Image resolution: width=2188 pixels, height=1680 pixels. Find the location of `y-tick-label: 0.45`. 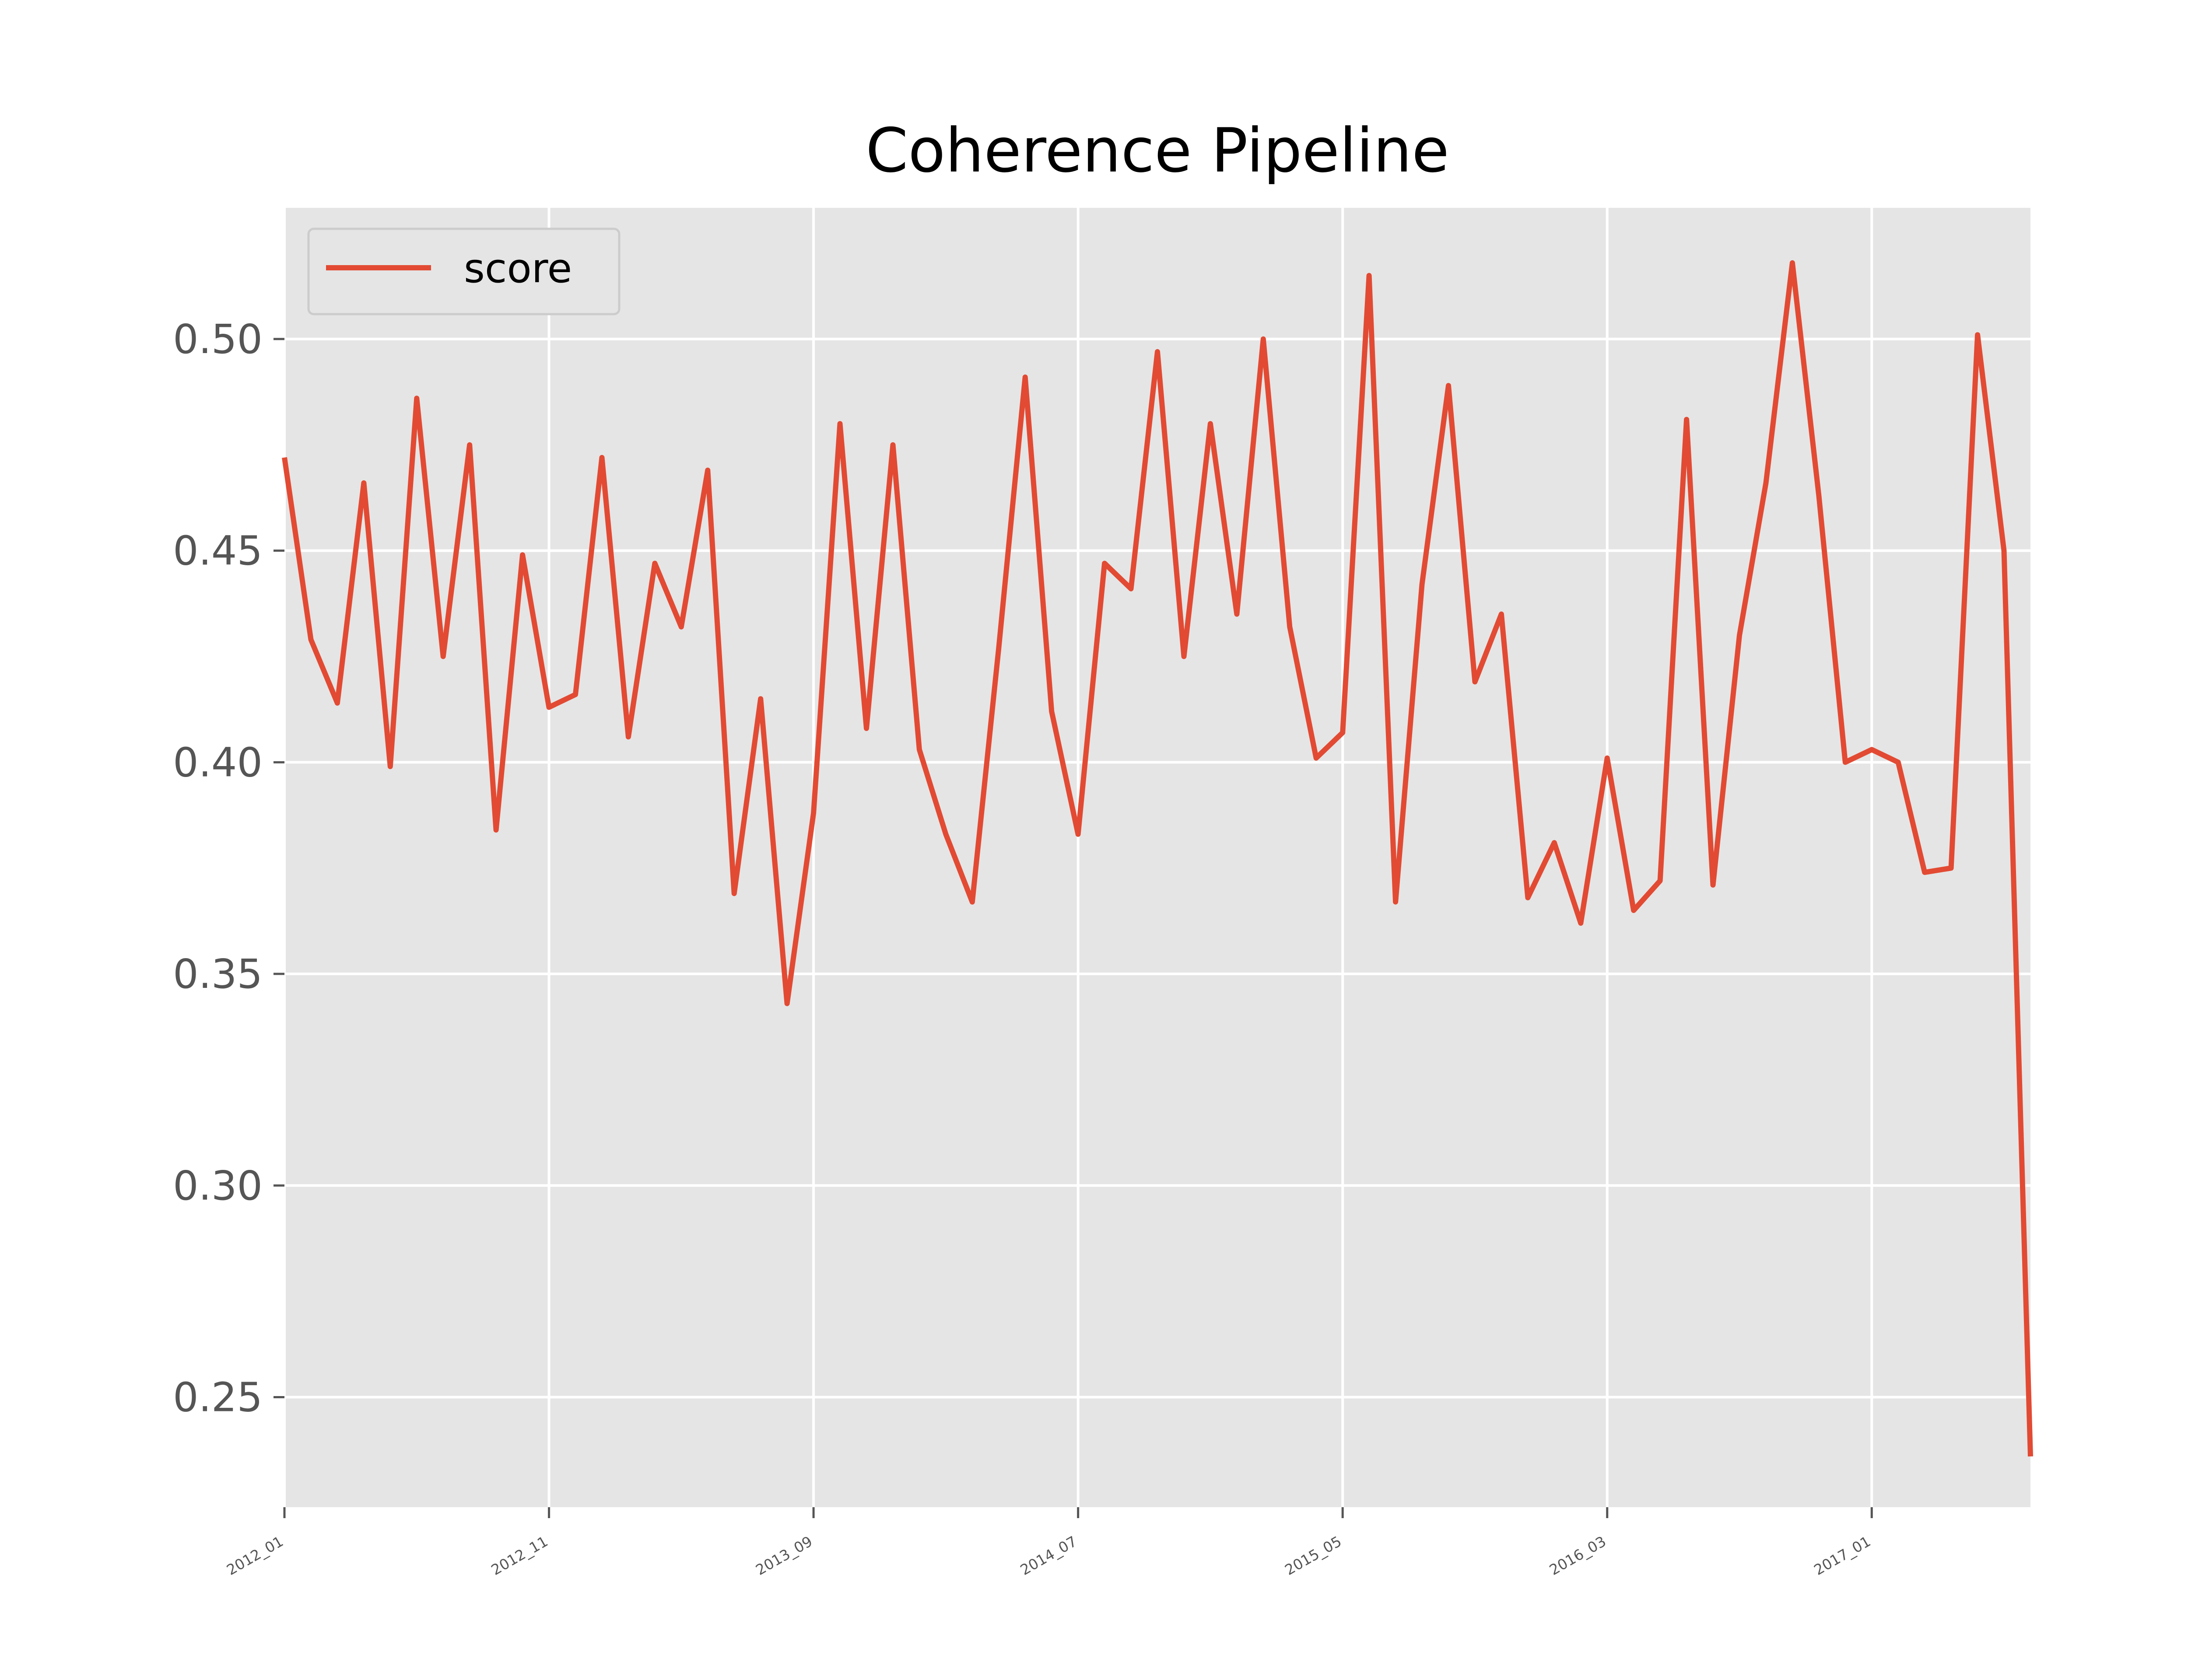

y-tick-label: 0.45 is located at coordinates (218, 551).